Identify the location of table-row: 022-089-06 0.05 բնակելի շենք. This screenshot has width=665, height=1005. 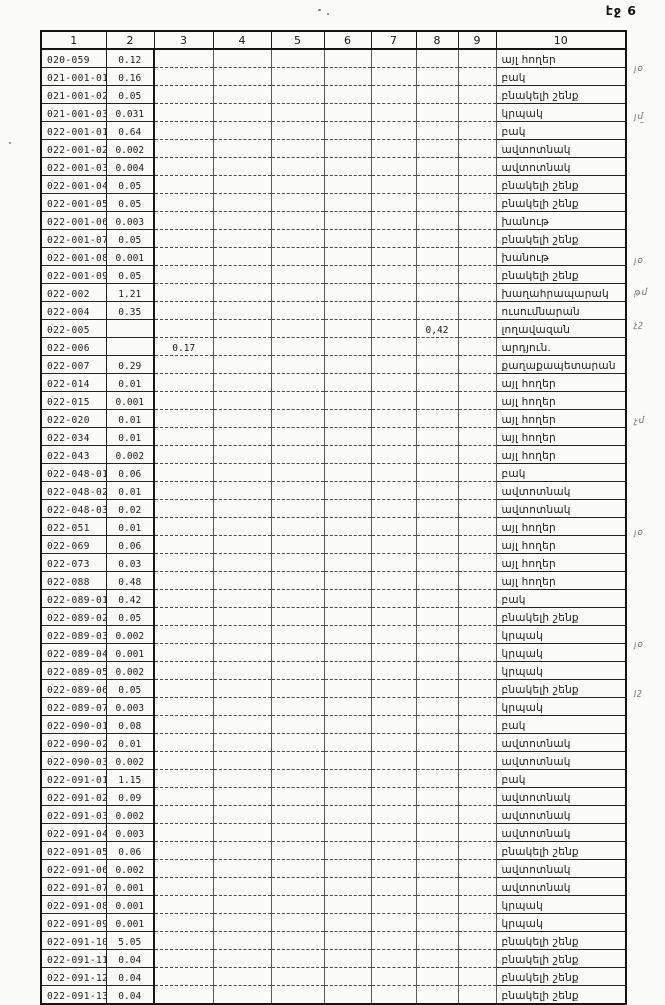
(333, 688).